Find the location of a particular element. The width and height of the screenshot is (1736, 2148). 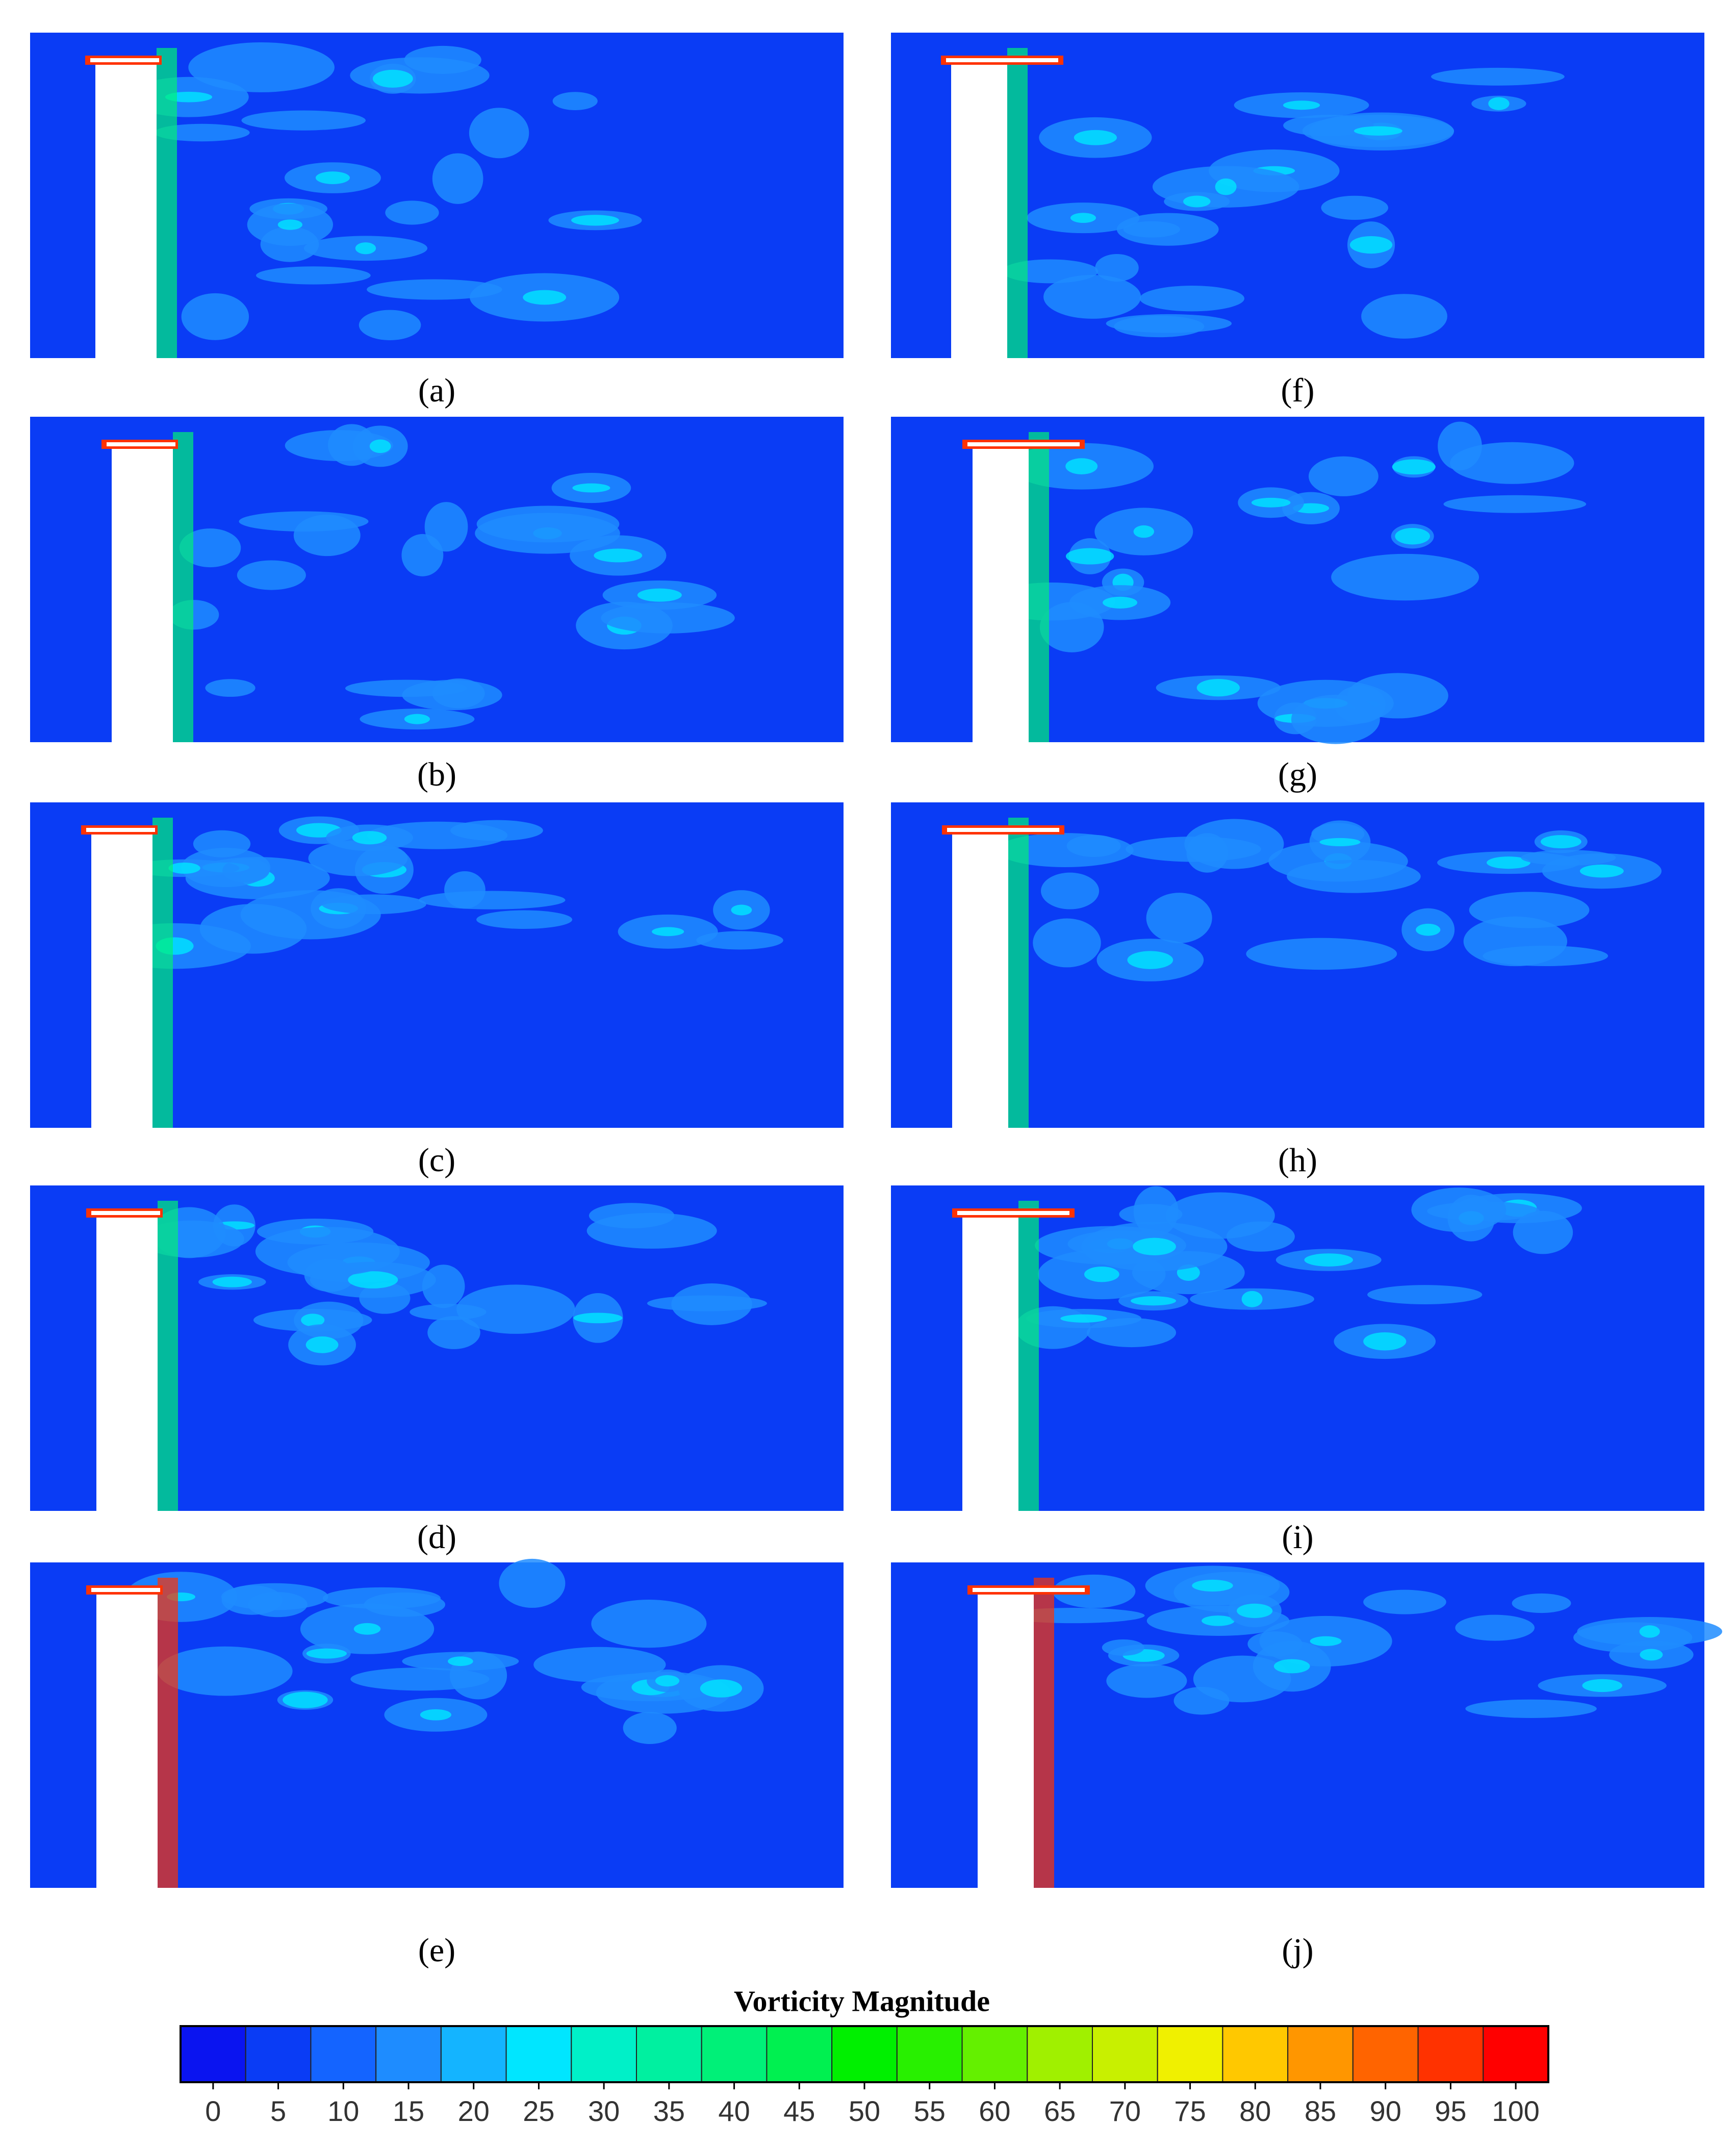

panel-label: (a) is located at coordinates (436, 390).